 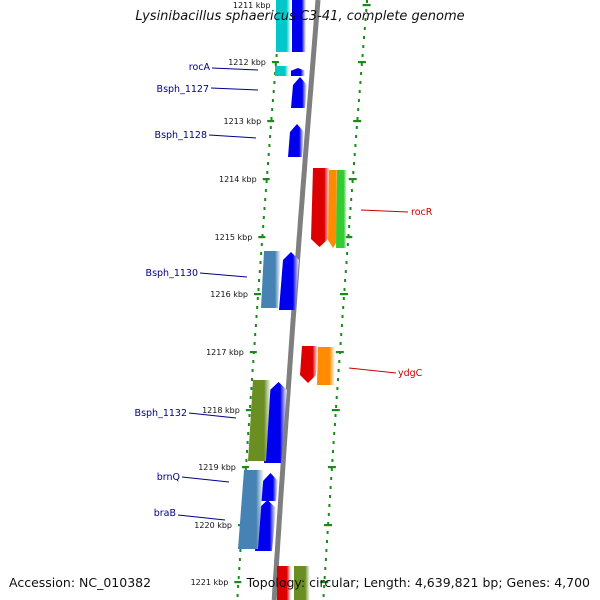 I want to click on tick-label: 1217 kbp, so click(x=225, y=352).